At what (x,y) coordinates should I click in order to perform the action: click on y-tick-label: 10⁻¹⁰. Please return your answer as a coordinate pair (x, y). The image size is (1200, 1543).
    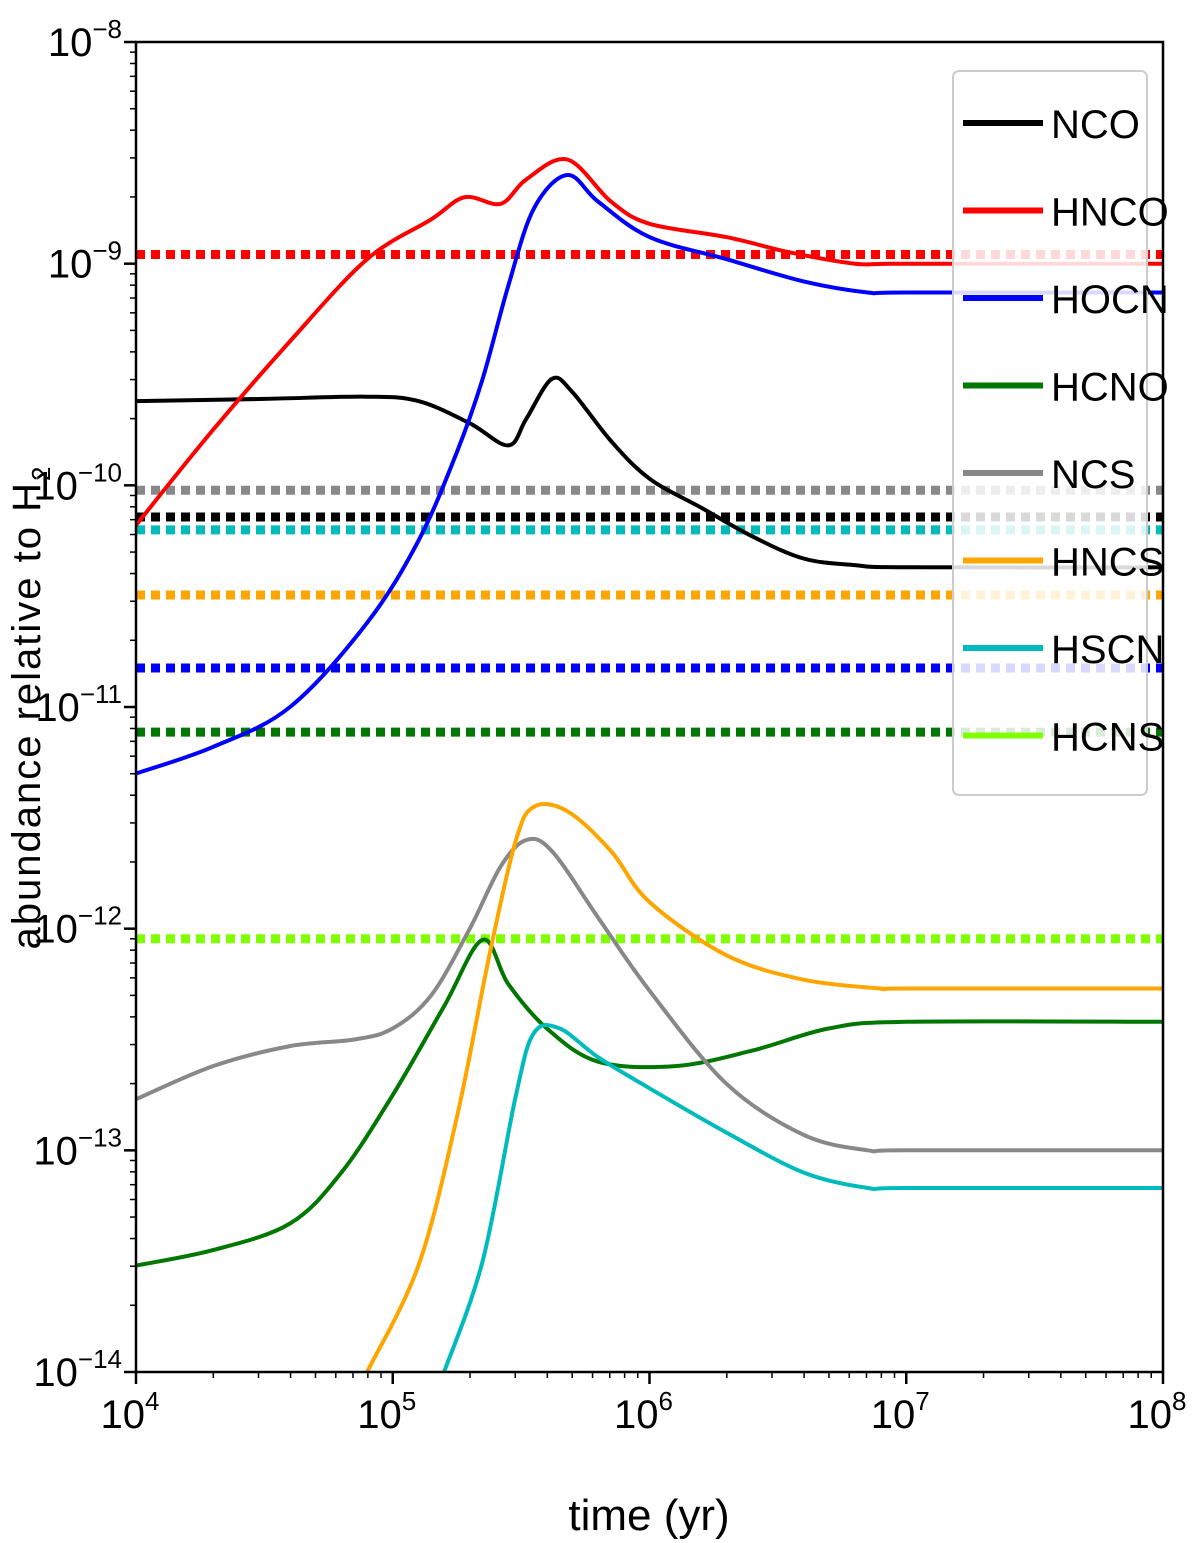
    Looking at the image, I should click on (77, 482).